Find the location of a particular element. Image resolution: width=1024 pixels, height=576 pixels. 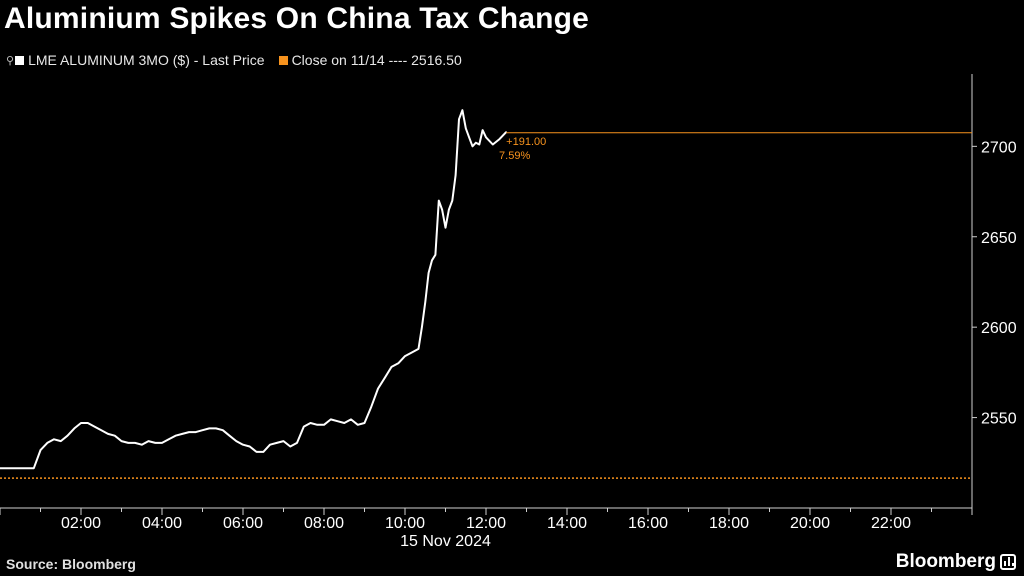

brand-logo: Bloomberg is located at coordinates (956, 562).